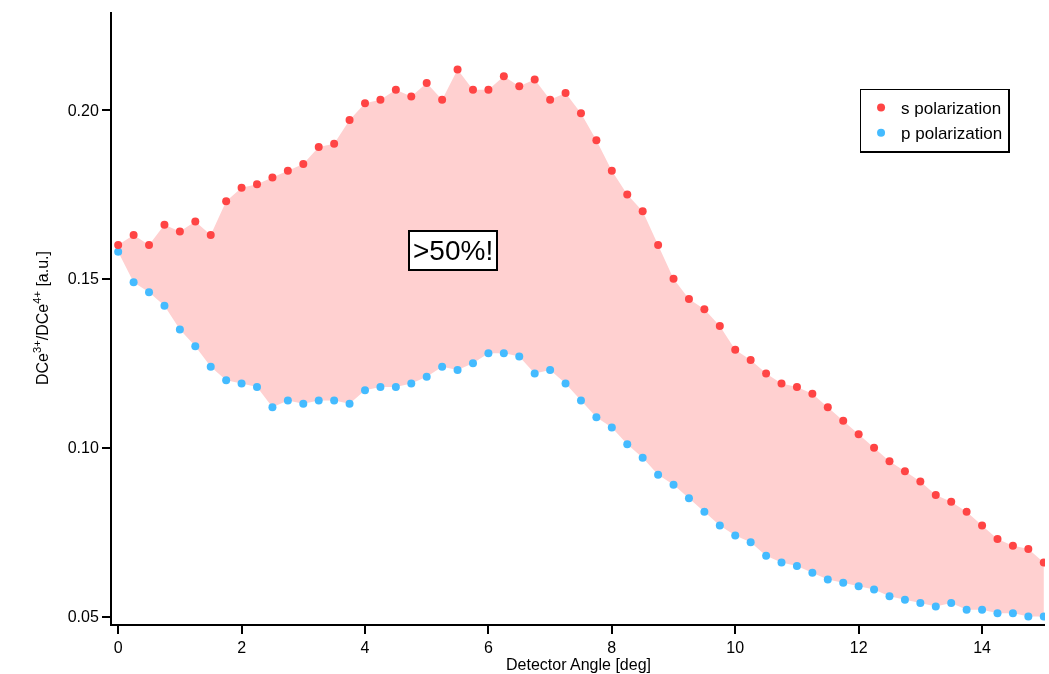  I want to click on x-tick-label: 10, so click(735, 648).